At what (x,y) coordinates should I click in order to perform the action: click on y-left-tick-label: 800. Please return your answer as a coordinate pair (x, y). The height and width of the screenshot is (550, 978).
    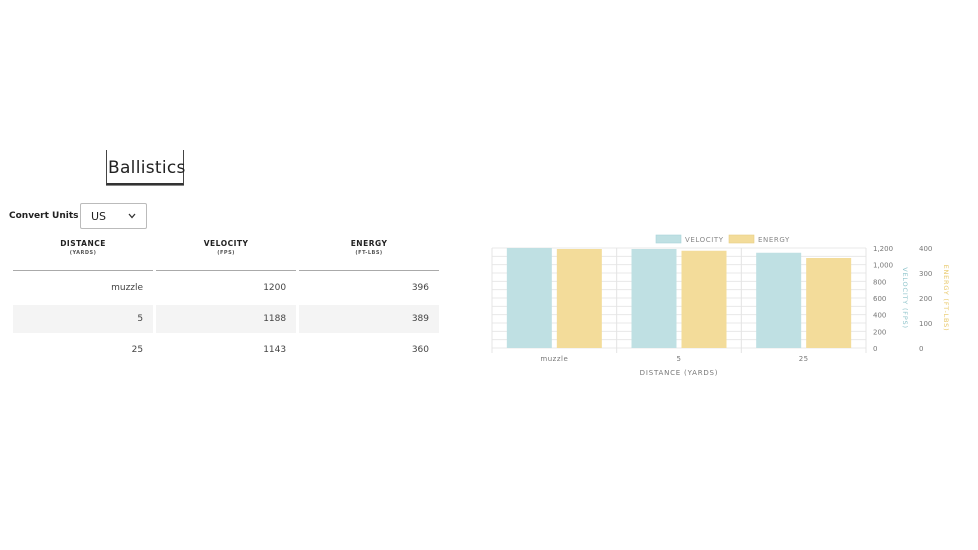
    Looking at the image, I should click on (879, 282).